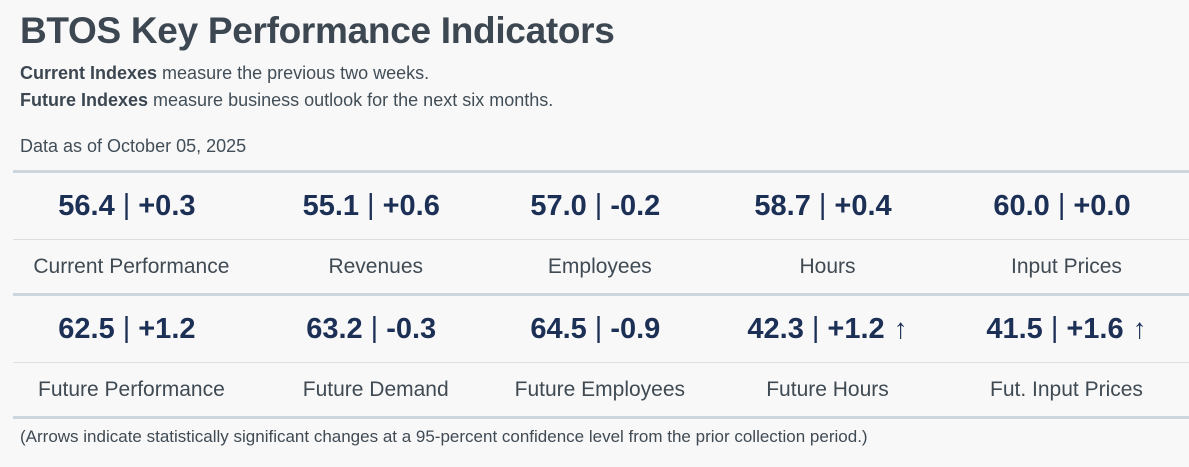  What do you see at coordinates (599, 266) in the screenshot?
I see `kpi-label-employees: Employees` at bounding box center [599, 266].